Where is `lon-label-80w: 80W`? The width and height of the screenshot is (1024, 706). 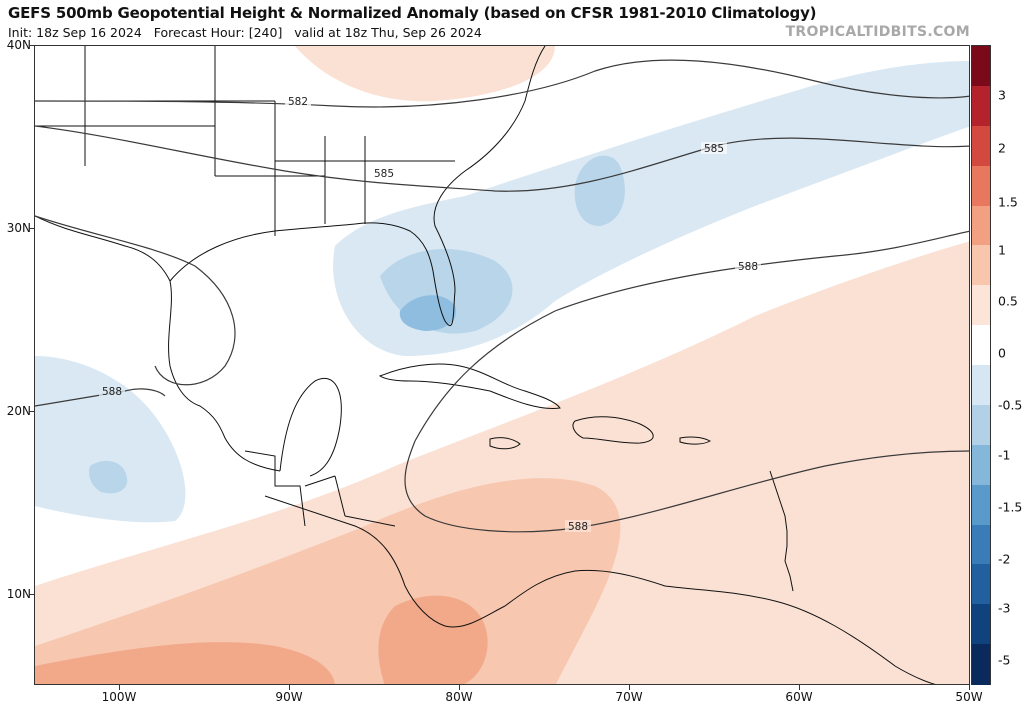
lon-label-80w: 80W is located at coordinates (459, 697).